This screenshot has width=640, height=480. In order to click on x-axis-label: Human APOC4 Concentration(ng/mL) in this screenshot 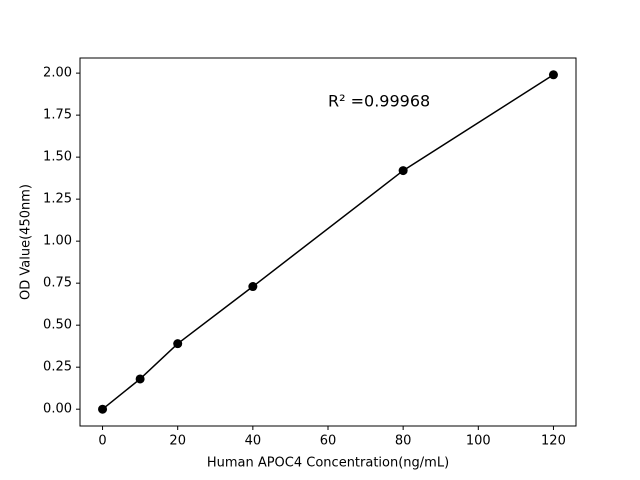, I will do `click(328, 463)`.